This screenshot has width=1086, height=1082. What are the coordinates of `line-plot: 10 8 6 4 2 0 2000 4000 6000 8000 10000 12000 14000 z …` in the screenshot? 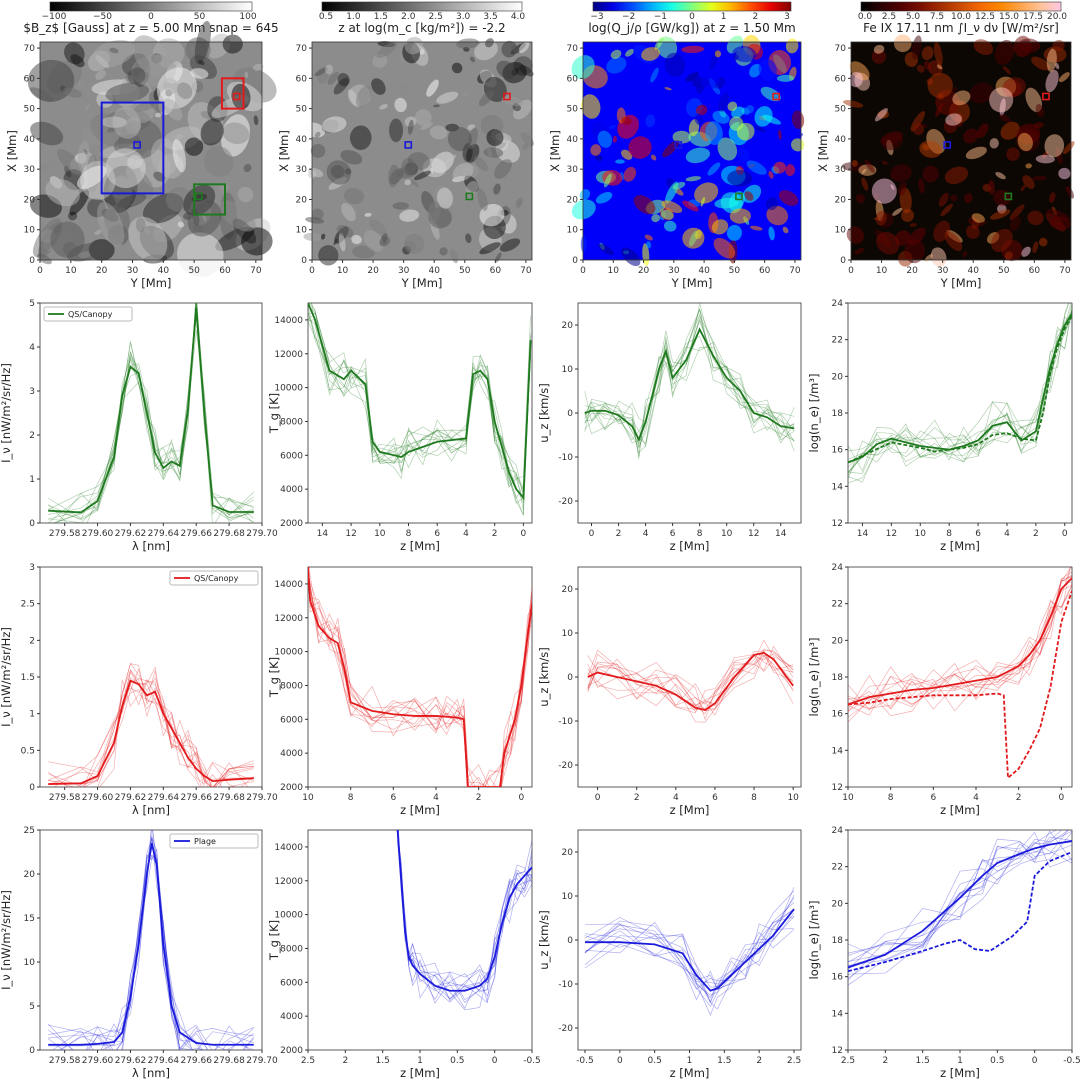 It's located at (400, 691).